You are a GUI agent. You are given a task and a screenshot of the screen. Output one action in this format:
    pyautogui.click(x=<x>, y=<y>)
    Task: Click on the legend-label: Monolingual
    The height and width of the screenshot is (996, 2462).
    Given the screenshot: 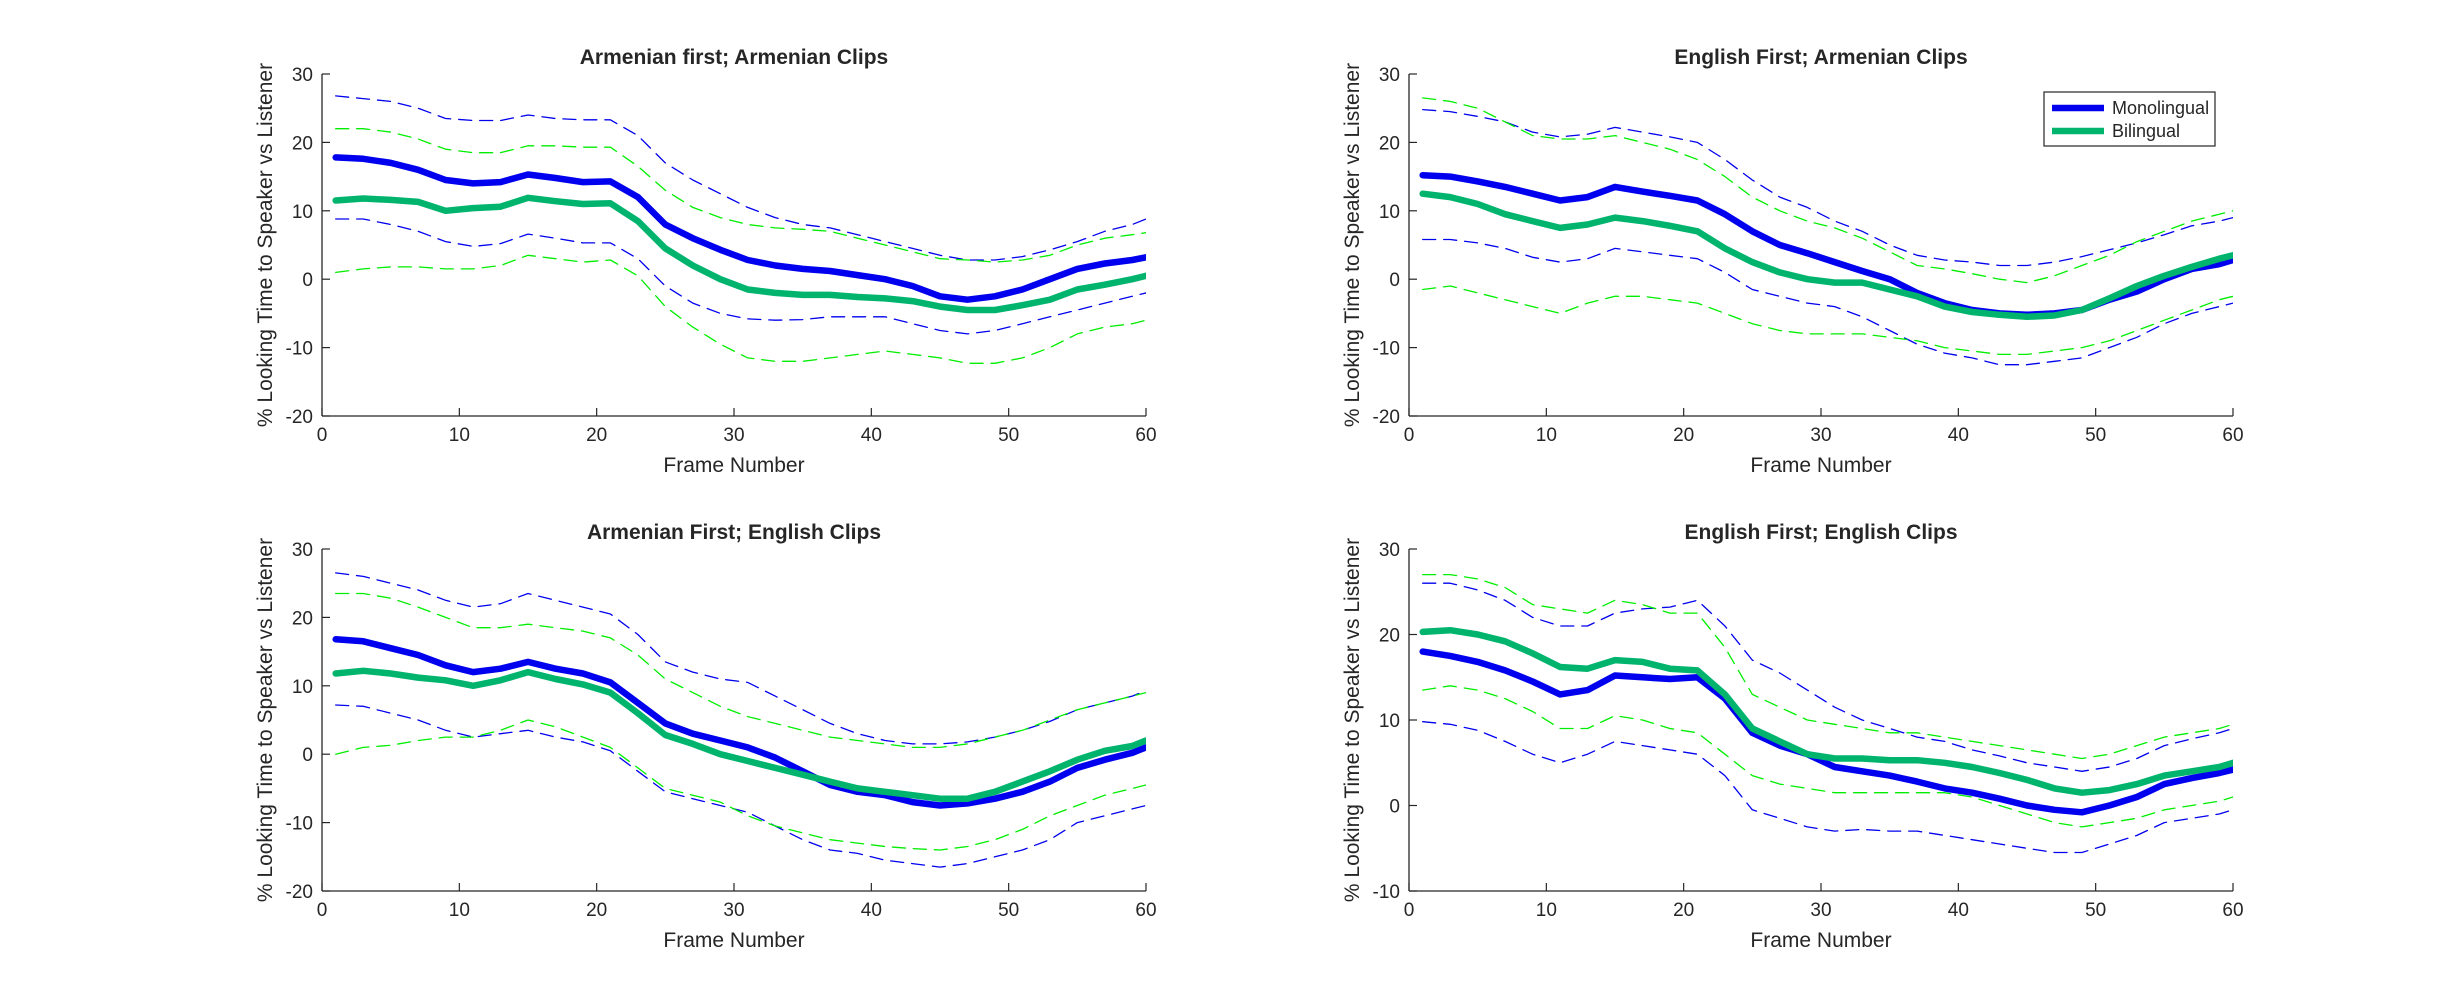 What is the action you would take?
    pyautogui.click(x=2160, y=108)
    